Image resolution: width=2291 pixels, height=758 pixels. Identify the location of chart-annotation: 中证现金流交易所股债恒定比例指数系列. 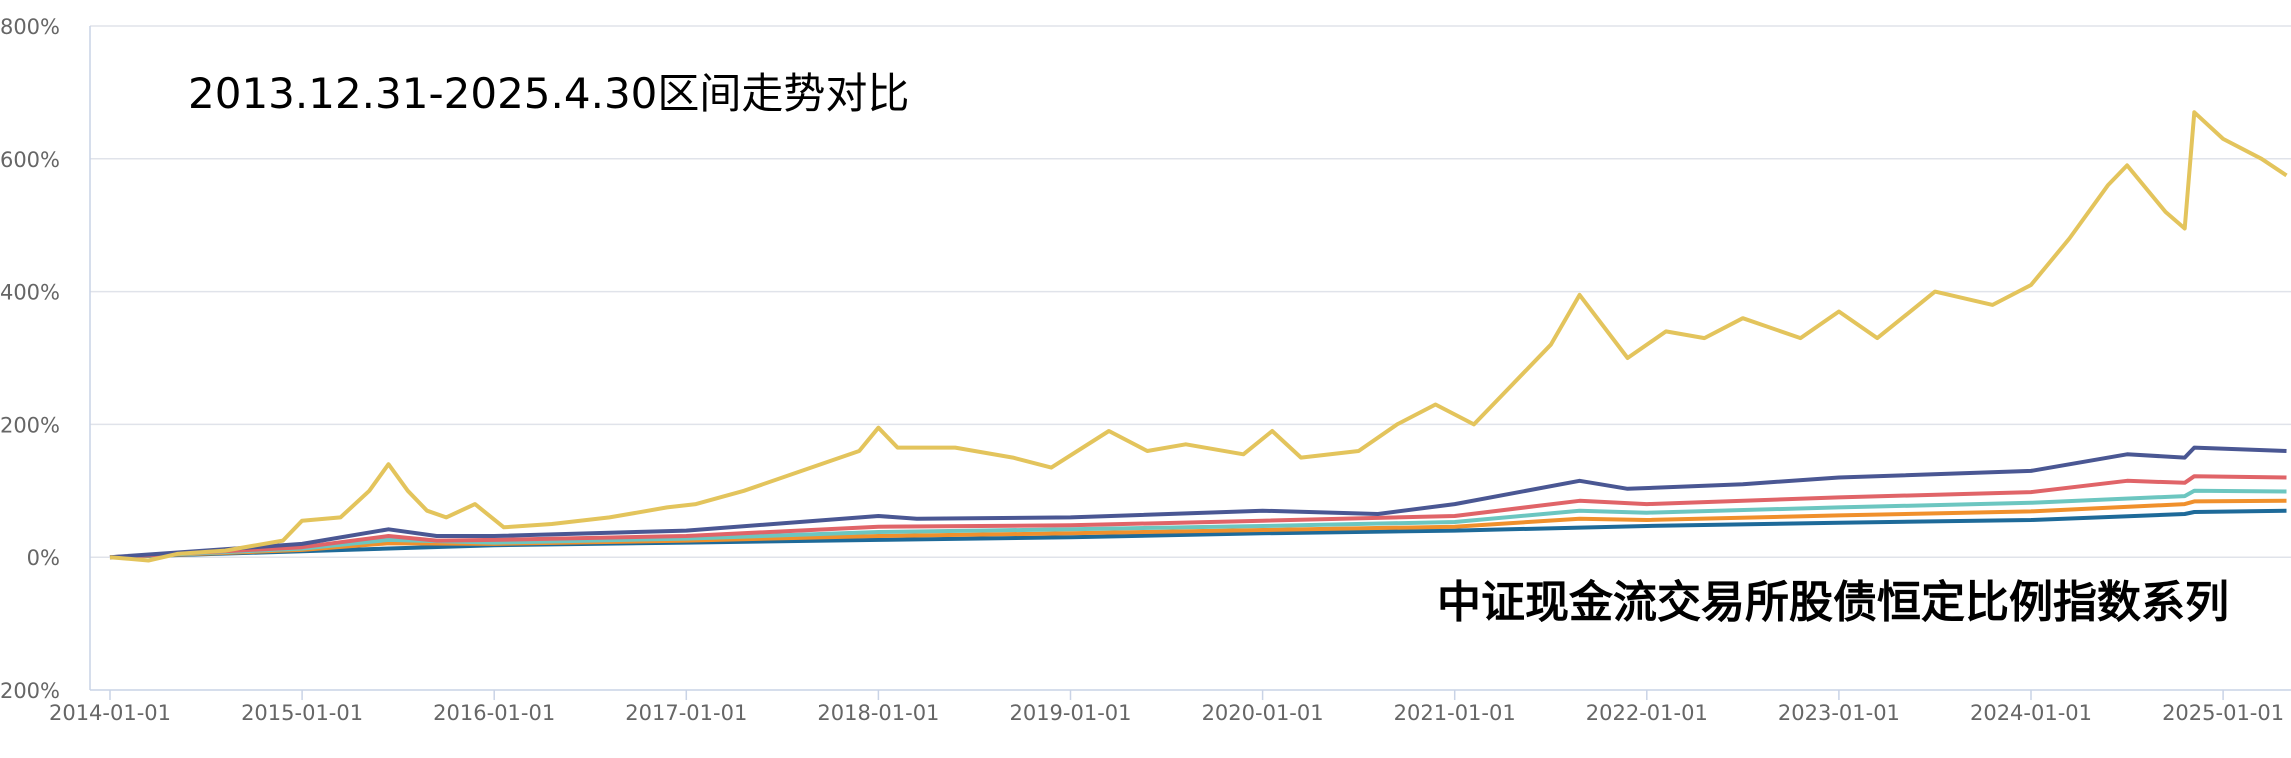
(1833, 602).